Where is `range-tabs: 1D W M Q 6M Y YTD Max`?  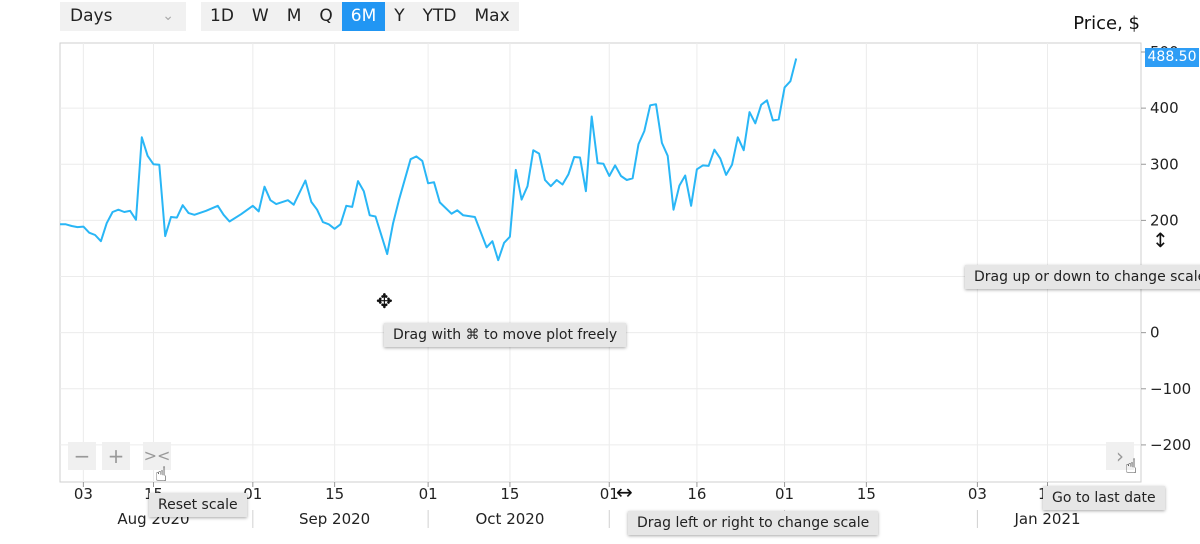 range-tabs: 1D W M Q 6M Y YTD Max is located at coordinates (360, 16).